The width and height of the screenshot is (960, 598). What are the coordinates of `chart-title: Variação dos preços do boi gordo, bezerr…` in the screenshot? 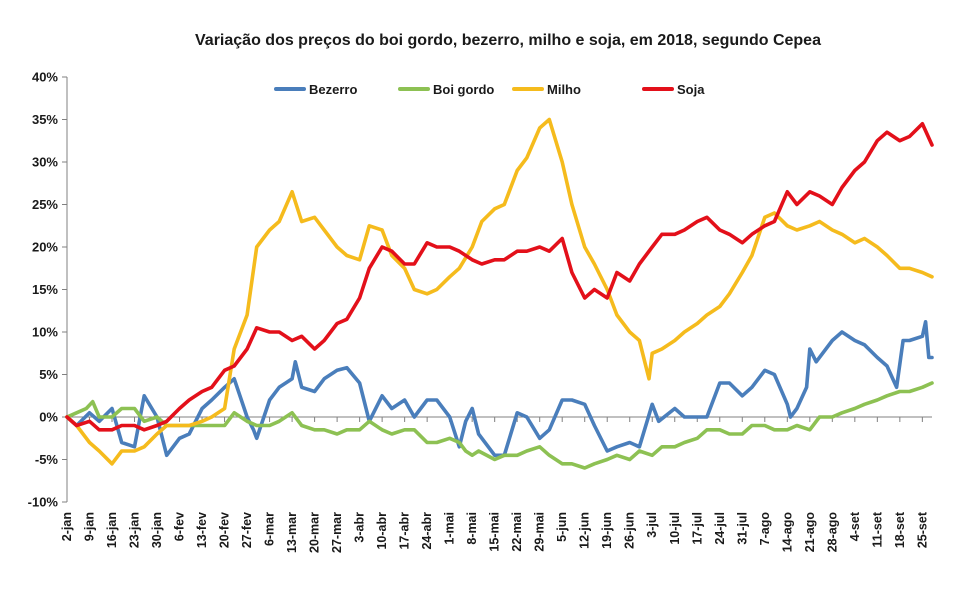 It's located at (508, 40).